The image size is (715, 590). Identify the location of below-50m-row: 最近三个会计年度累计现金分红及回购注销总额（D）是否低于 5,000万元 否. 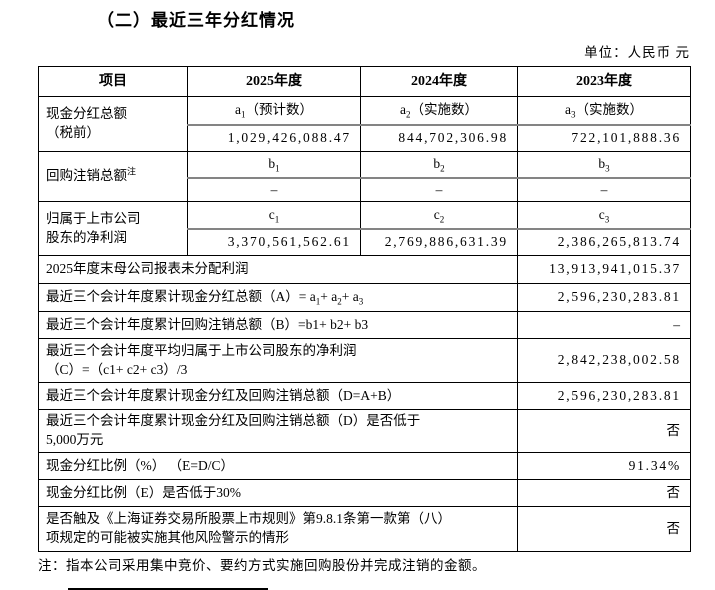
(364, 431).